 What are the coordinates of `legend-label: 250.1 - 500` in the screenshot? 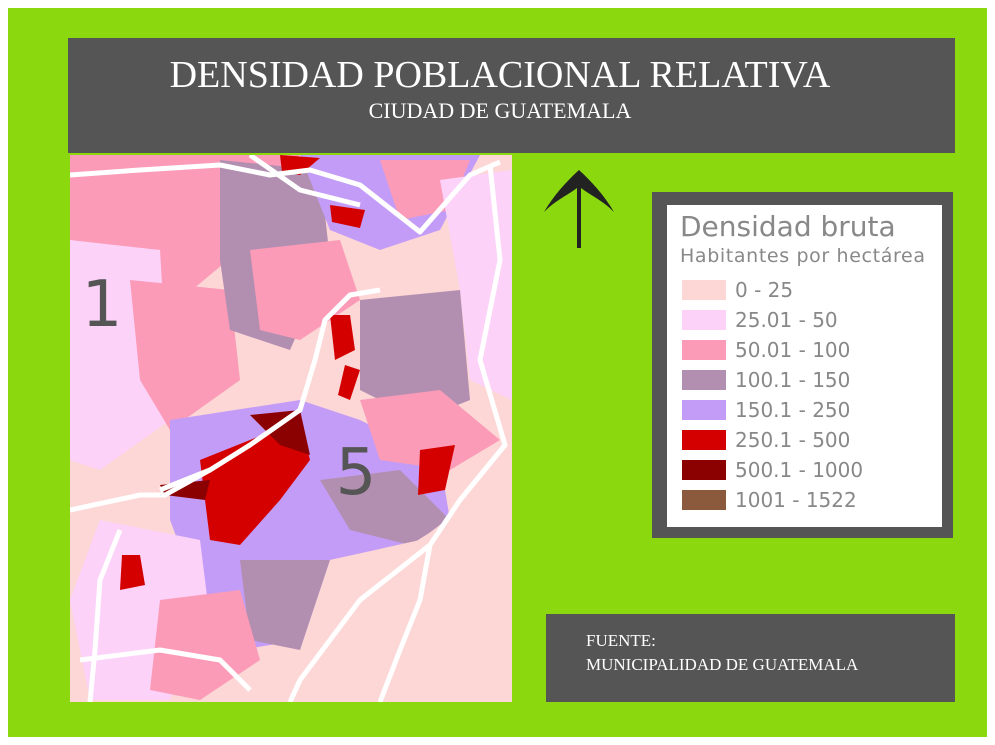 It's located at (792, 440).